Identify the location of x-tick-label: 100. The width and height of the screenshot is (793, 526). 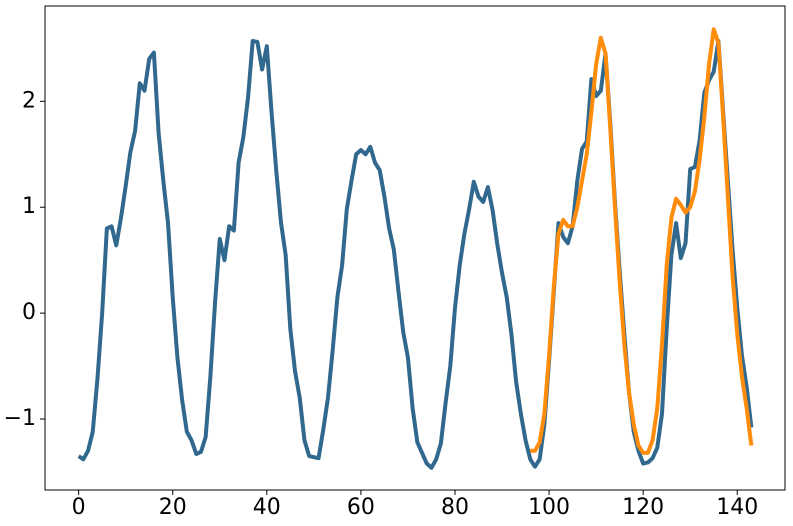
(549, 507).